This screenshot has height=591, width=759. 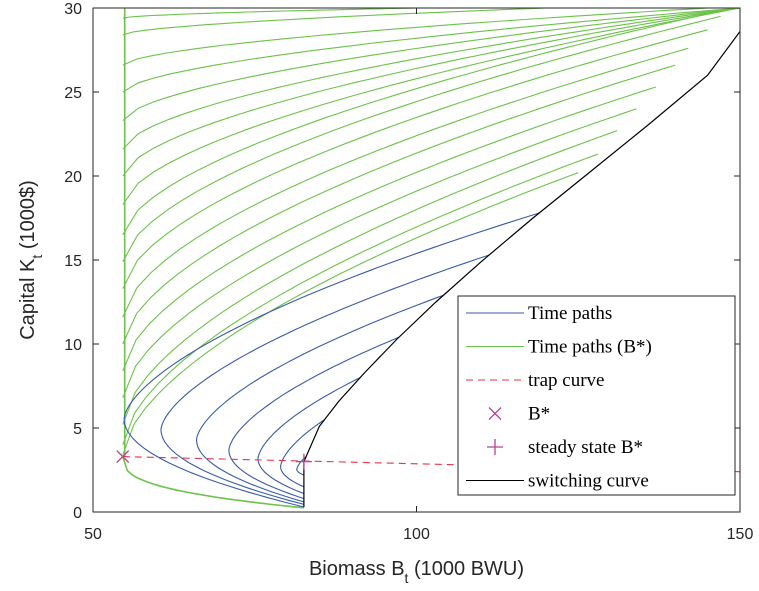 I want to click on x-tick-label: 100, so click(x=416, y=534).